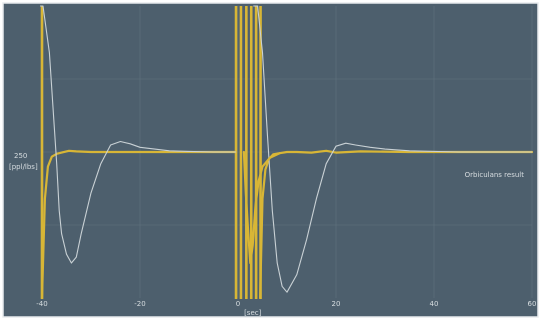 Image resolution: width=541 pixels, height=320 pixels. Describe the element at coordinates (20, 156) in the screenshot. I see `y-axis-value-label: 250` at that location.